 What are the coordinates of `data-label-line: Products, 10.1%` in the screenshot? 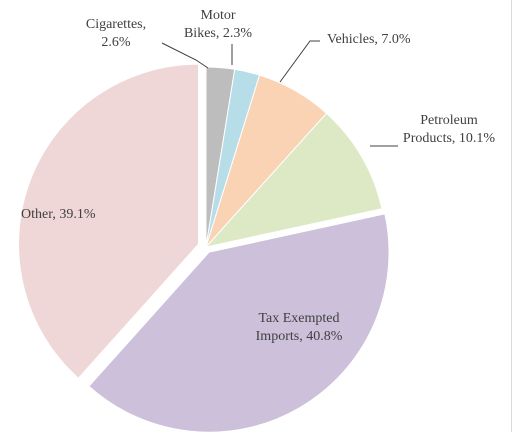 It's located at (449, 138).